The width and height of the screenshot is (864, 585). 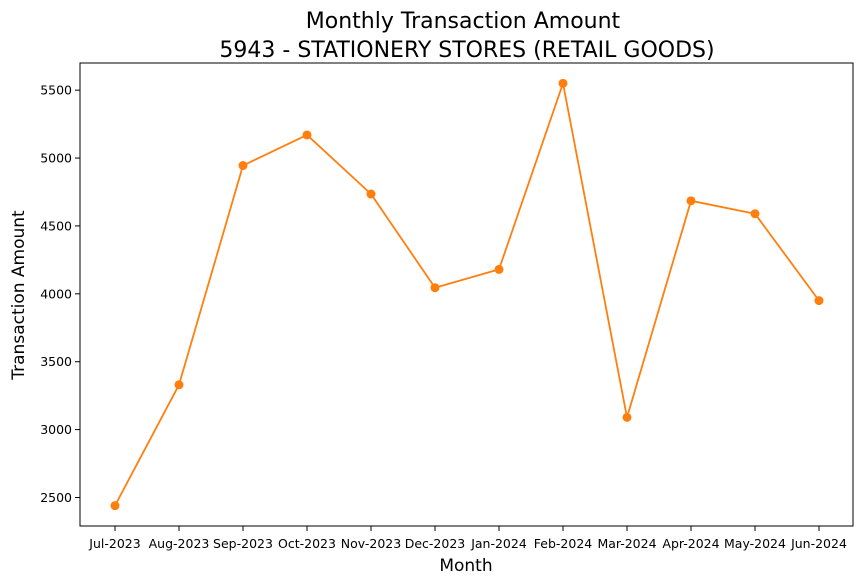 I want to click on y-tick-label: 5000, so click(x=56, y=158).